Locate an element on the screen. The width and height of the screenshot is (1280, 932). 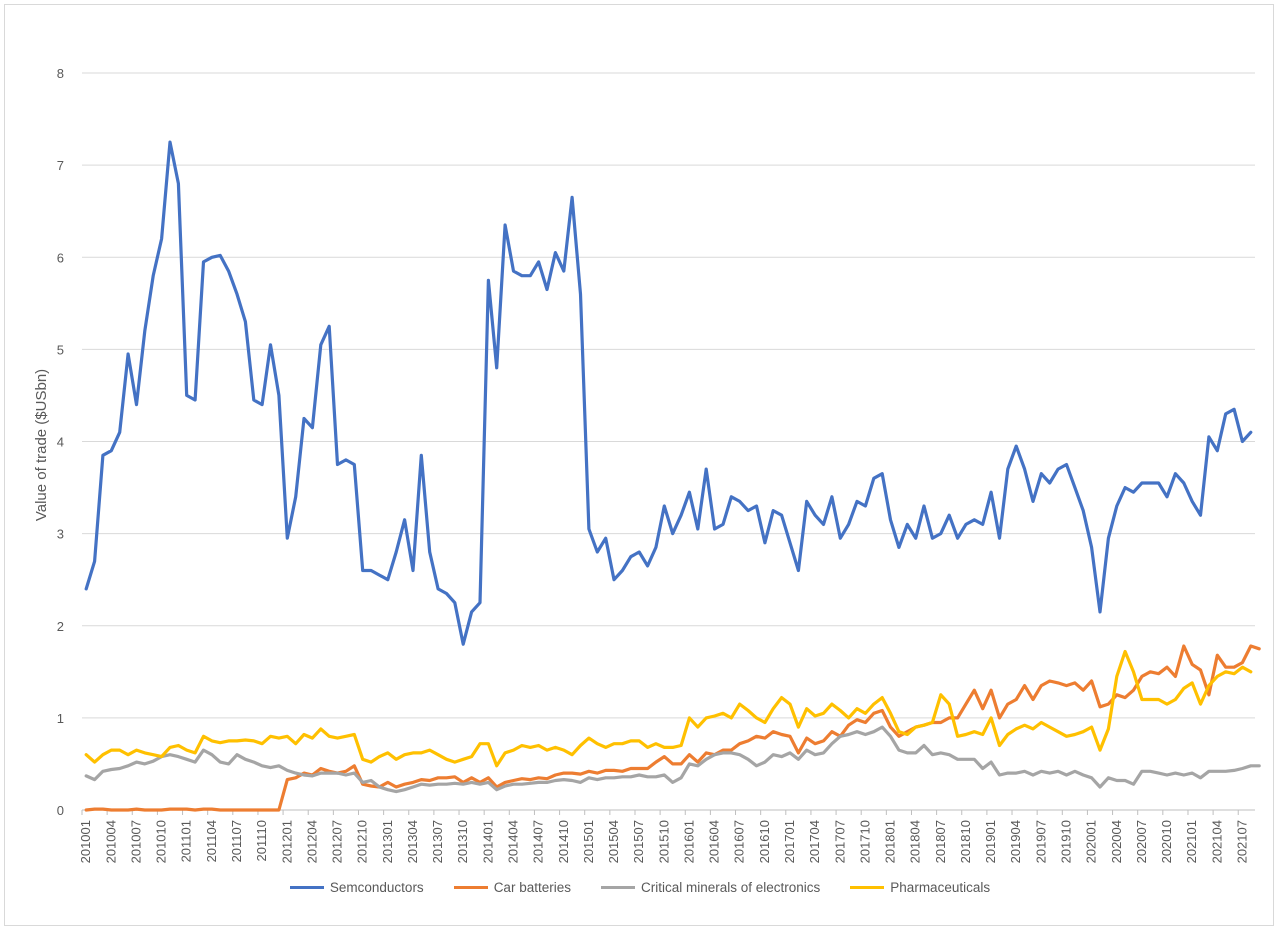
legend-label: Pharmaceuticals is located at coordinates (940, 887).